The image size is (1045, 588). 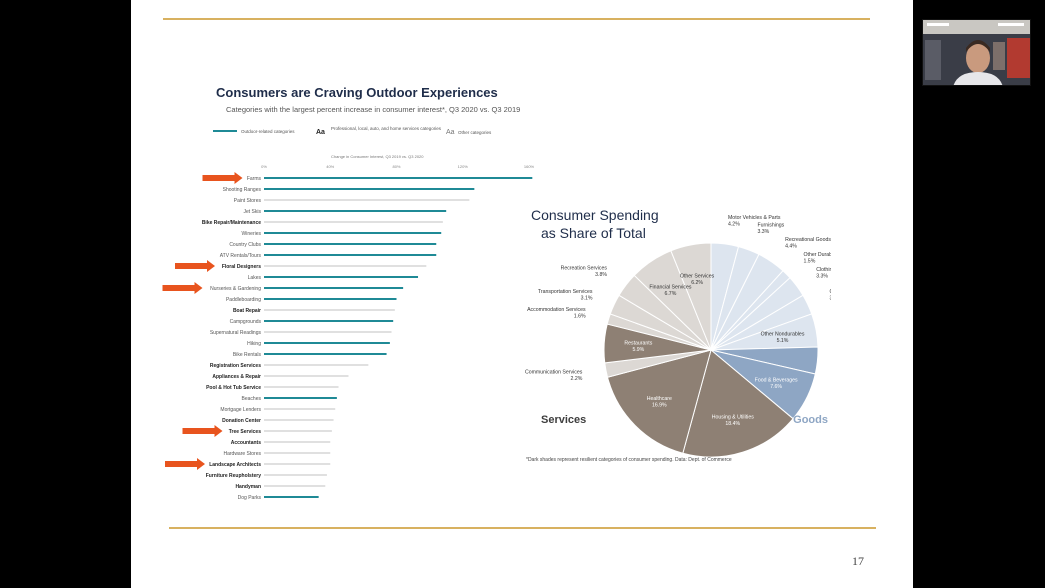 What do you see at coordinates (565, 292) in the screenshot?
I see `pie-slice-label: Transportation Services` at bounding box center [565, 292].